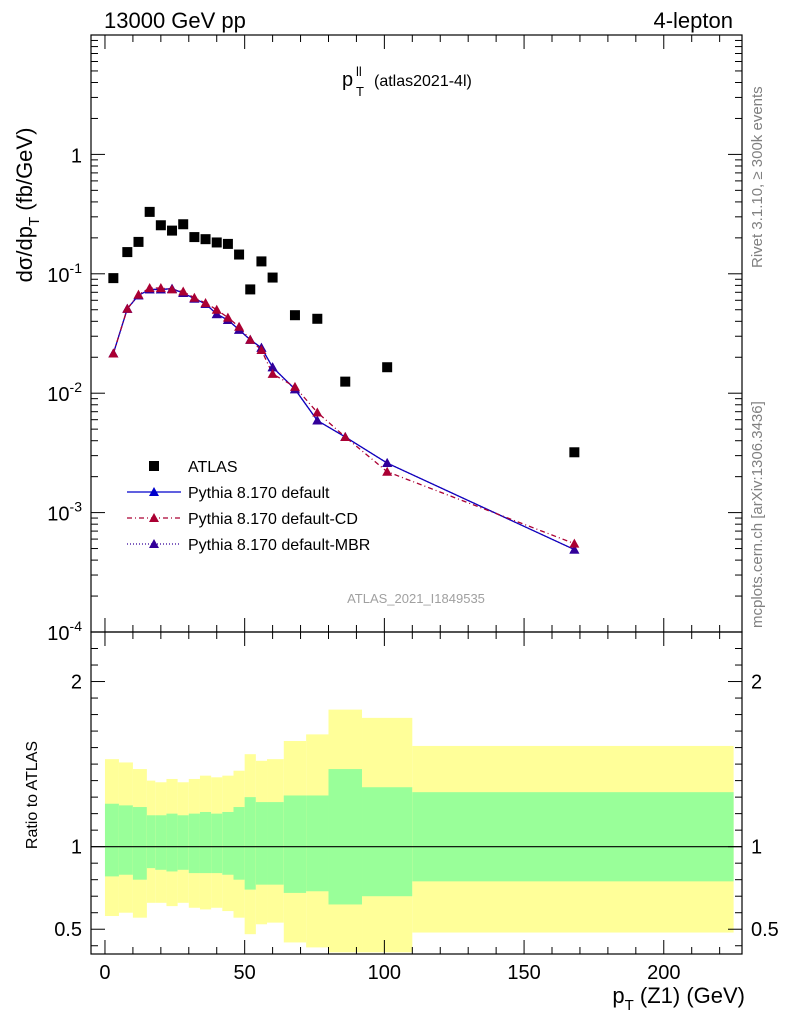 The image size is (786, 1024). Describe the element at coordinates (76, 848) in the screenshot. I see `ratio-ytick-label: 1` at that location.